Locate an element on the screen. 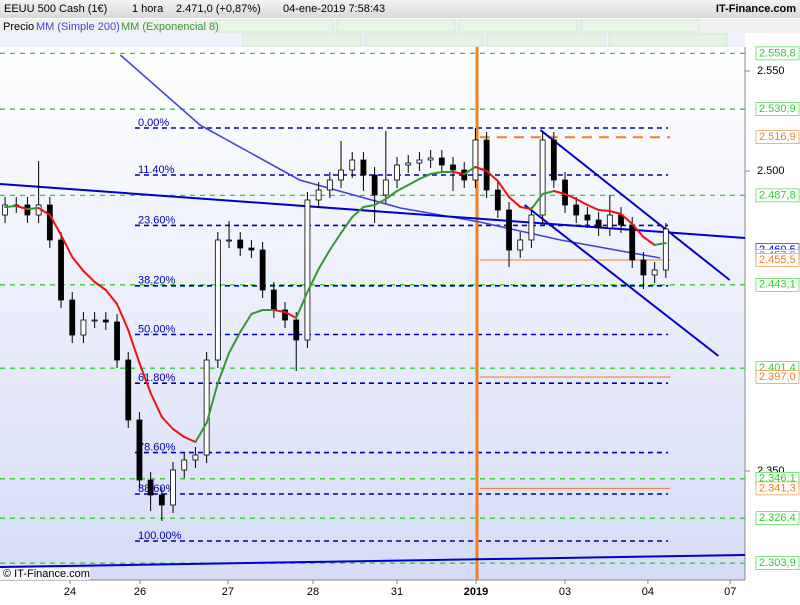 The width and height of the screenshot is (800, 605). x-tick-label: 07 is located at coordinates (730, 592).